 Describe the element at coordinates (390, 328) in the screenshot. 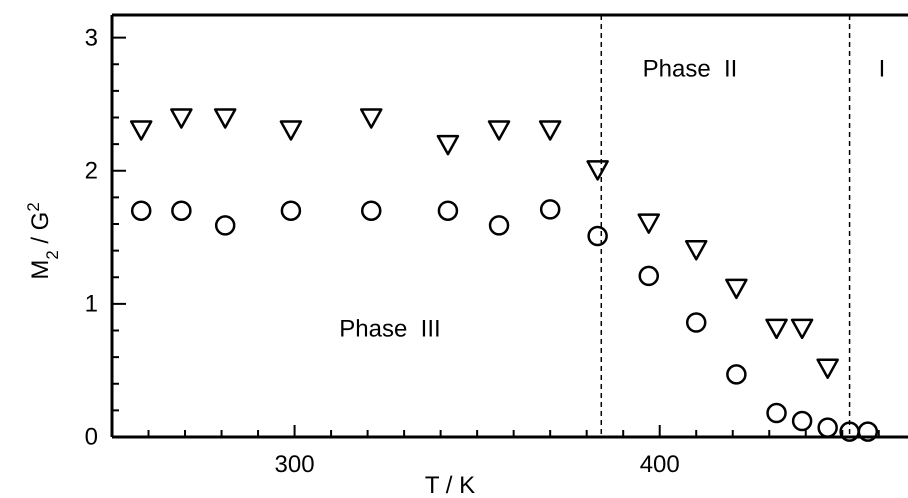

I see `annotation: Phase III` at that location.